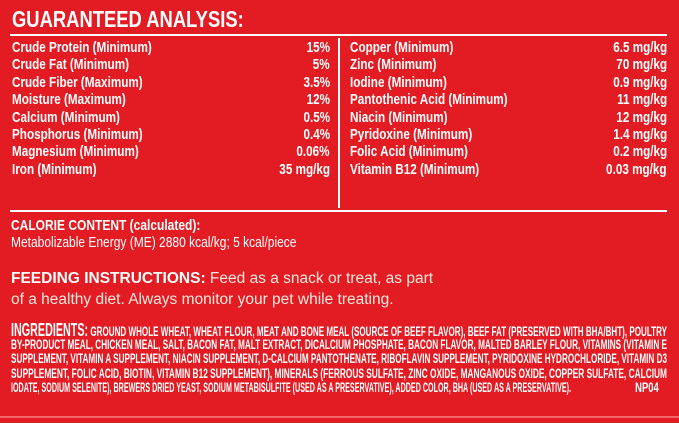 The image size is (679, 423). I want to click on analysis-row: Zinc (Minimum) 70 mg/kg, so click(508, 64).